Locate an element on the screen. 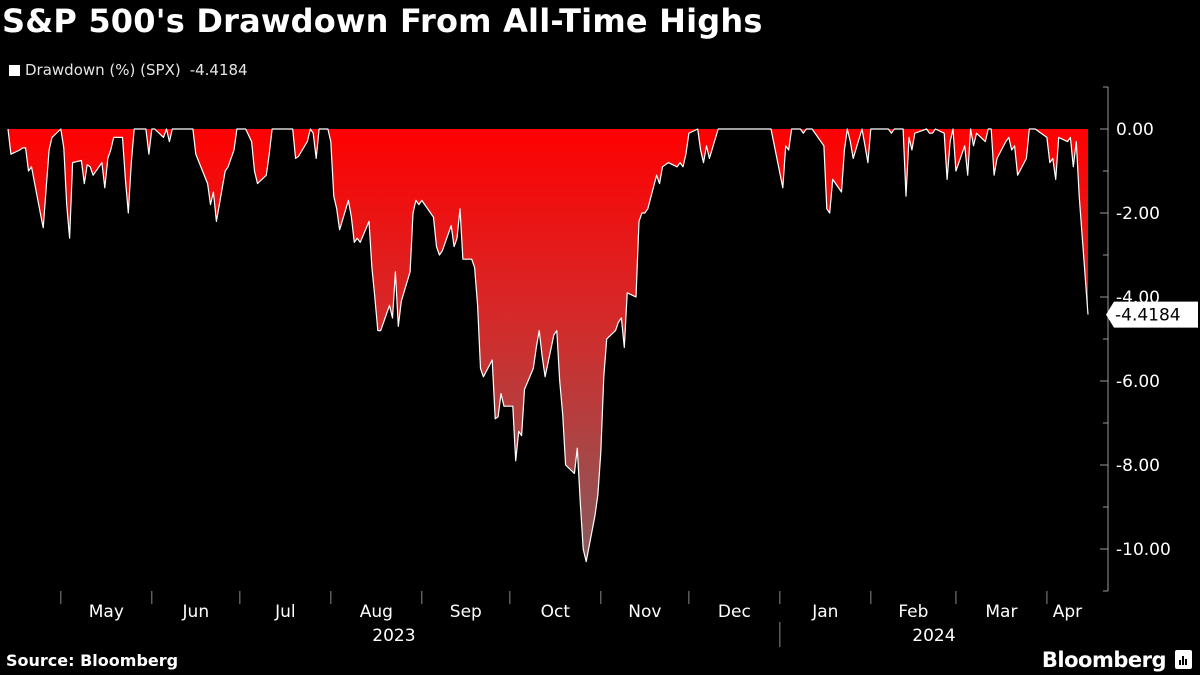 The height and width of the screenshot is (675, 1200). chart-title: S&P 500's Drawdown From All-Time Highs is located at coordinates (382, 21).